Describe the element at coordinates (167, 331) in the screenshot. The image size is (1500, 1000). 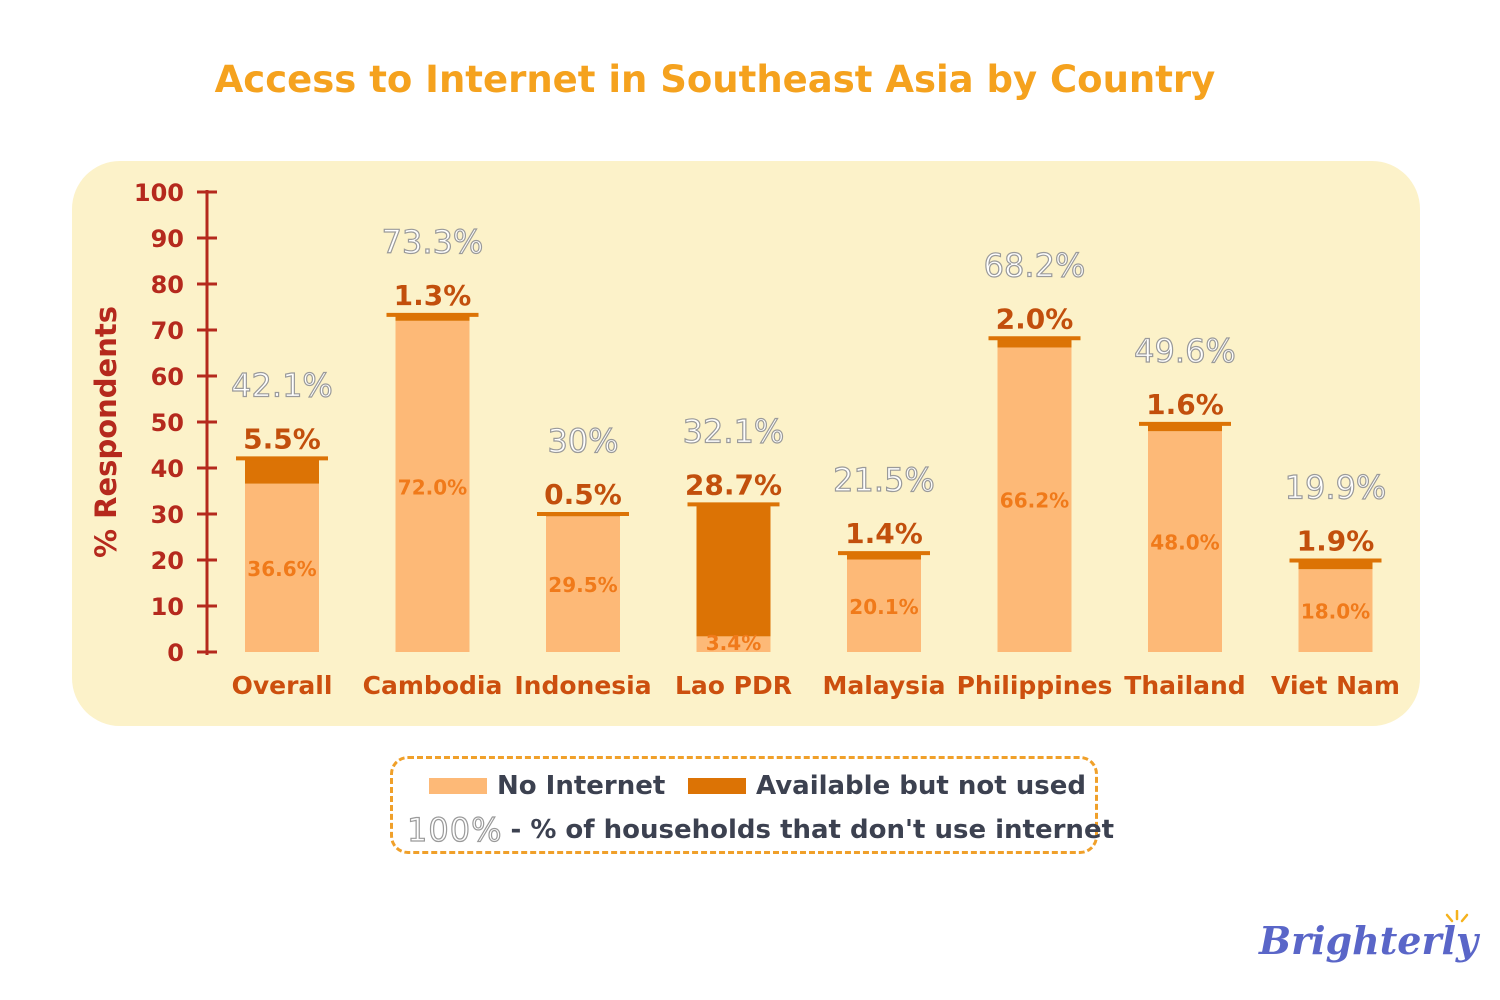
I see `y-tick-label: 70` at that location.